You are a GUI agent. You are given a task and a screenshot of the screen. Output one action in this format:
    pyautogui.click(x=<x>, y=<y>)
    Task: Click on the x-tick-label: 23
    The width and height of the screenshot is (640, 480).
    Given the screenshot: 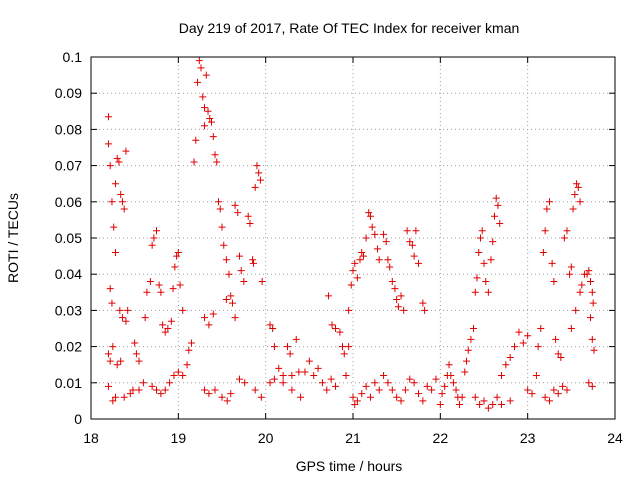 What is the action you would take?
    pyautogui.click(x=528, y=438)
    